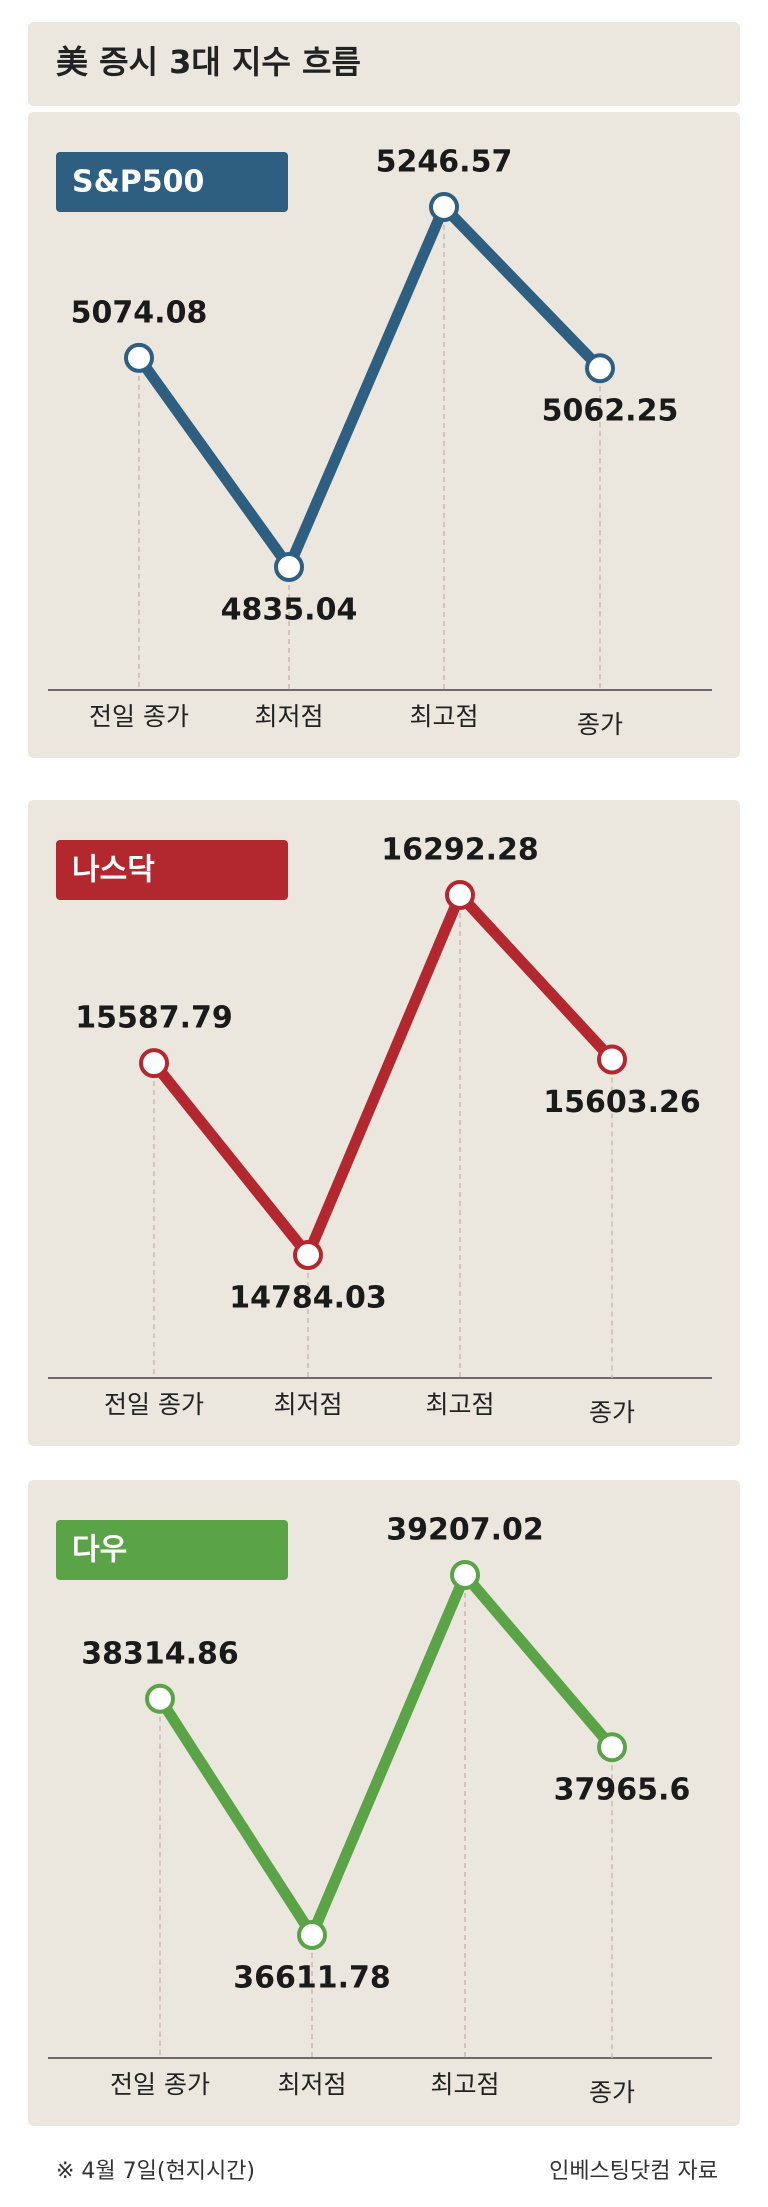  Describe the element at coordinates (99, 1550) in the screenshot. I see `series-label: 다우` at that location.